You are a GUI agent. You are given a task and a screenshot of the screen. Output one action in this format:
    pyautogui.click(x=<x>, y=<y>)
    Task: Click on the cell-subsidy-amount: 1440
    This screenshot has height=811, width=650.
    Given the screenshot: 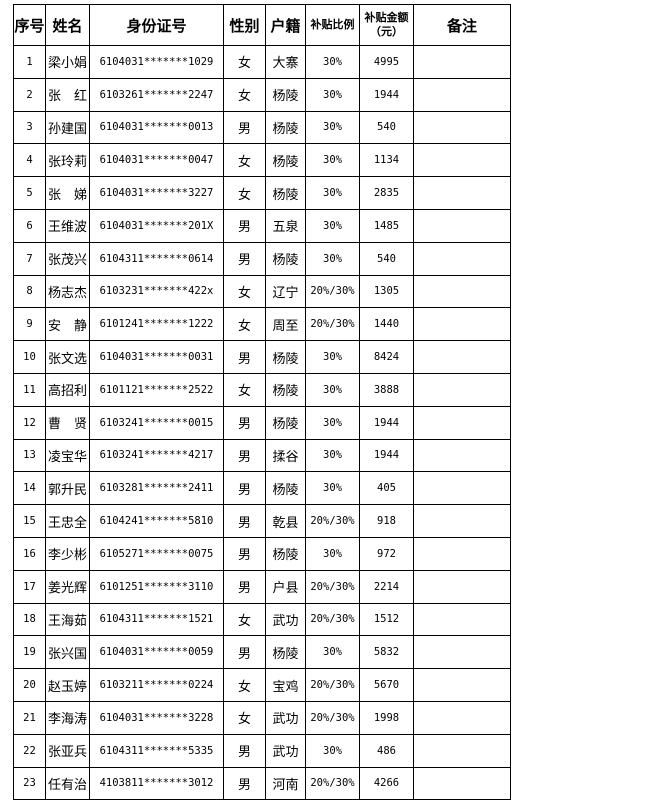 What is the action you would take?
    pyautogui.click(x=386, y=324)
    